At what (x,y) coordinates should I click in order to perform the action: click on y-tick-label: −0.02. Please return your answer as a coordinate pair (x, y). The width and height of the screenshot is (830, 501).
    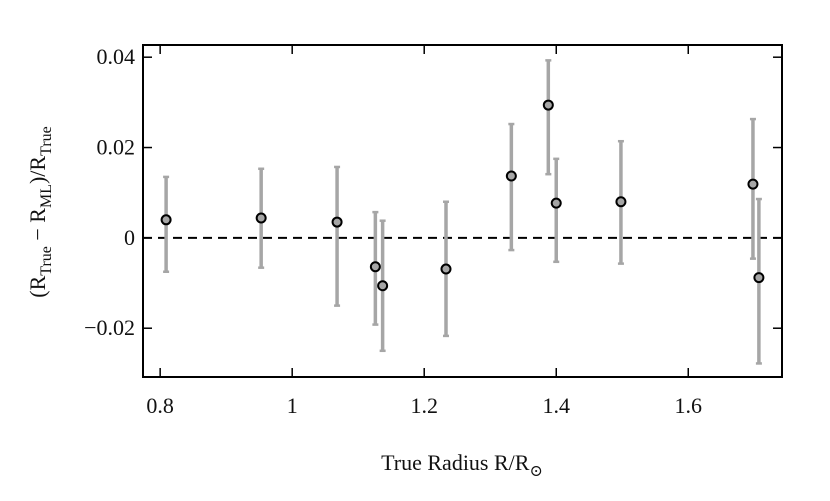
    Looking at the image, I should click on (109, 327).